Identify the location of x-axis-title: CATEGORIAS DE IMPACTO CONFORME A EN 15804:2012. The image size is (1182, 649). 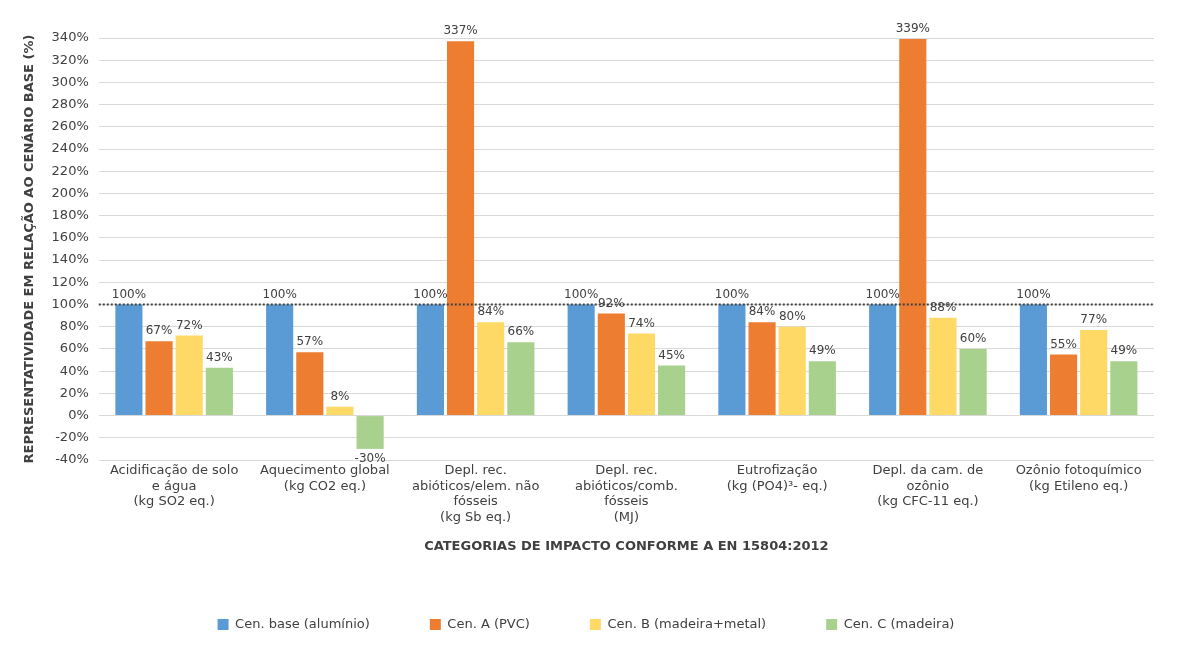
(626, 545).